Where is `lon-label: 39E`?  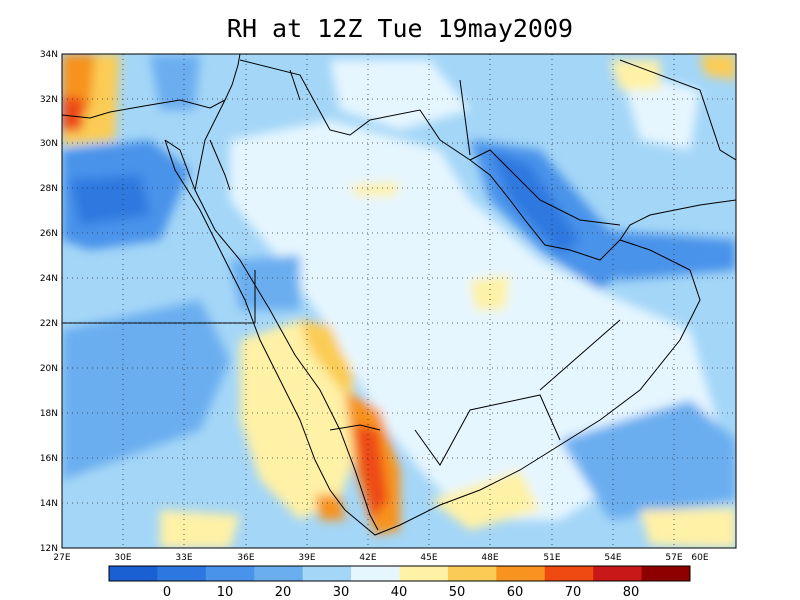 lon-label: 39E is located at coordinates (306, 558).